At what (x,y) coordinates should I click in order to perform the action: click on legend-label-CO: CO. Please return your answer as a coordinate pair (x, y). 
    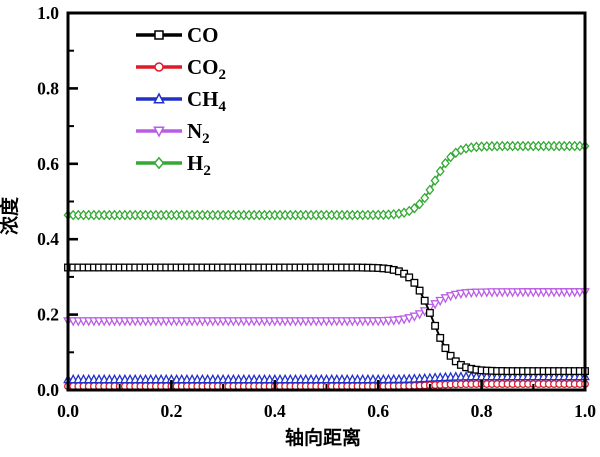
    Looking at the image, I should click on (203, 35).